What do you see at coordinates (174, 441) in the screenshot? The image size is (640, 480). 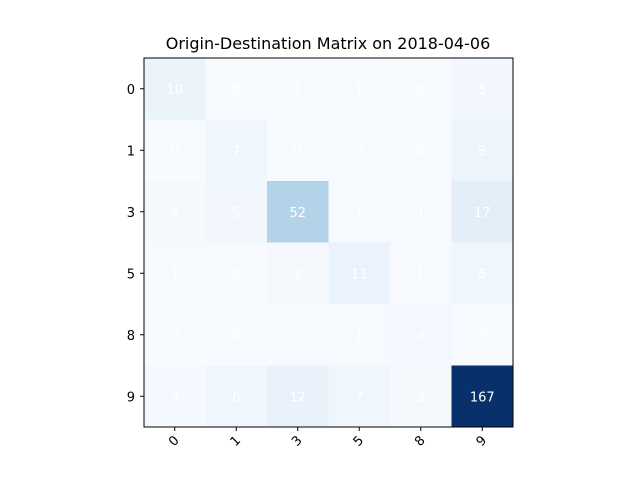 I see `x-tick-label: 0` at bounding box center [174, 441].